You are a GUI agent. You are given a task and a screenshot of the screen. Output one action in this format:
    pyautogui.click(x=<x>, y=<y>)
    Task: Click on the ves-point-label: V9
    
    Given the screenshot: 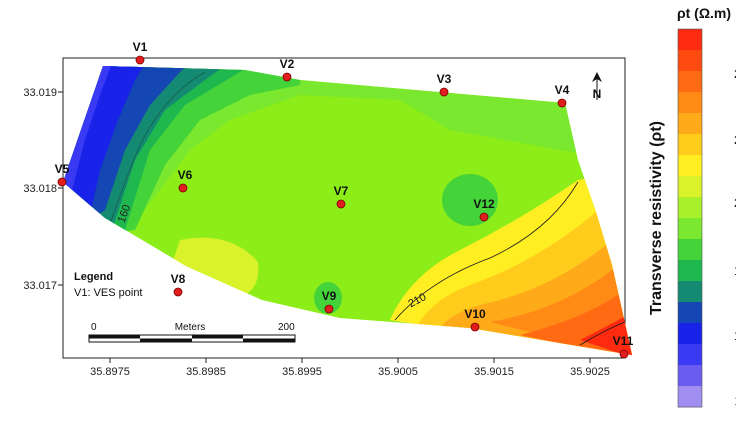 What is the action you would take?
    pyautogui.click(x=329, y=296)
    